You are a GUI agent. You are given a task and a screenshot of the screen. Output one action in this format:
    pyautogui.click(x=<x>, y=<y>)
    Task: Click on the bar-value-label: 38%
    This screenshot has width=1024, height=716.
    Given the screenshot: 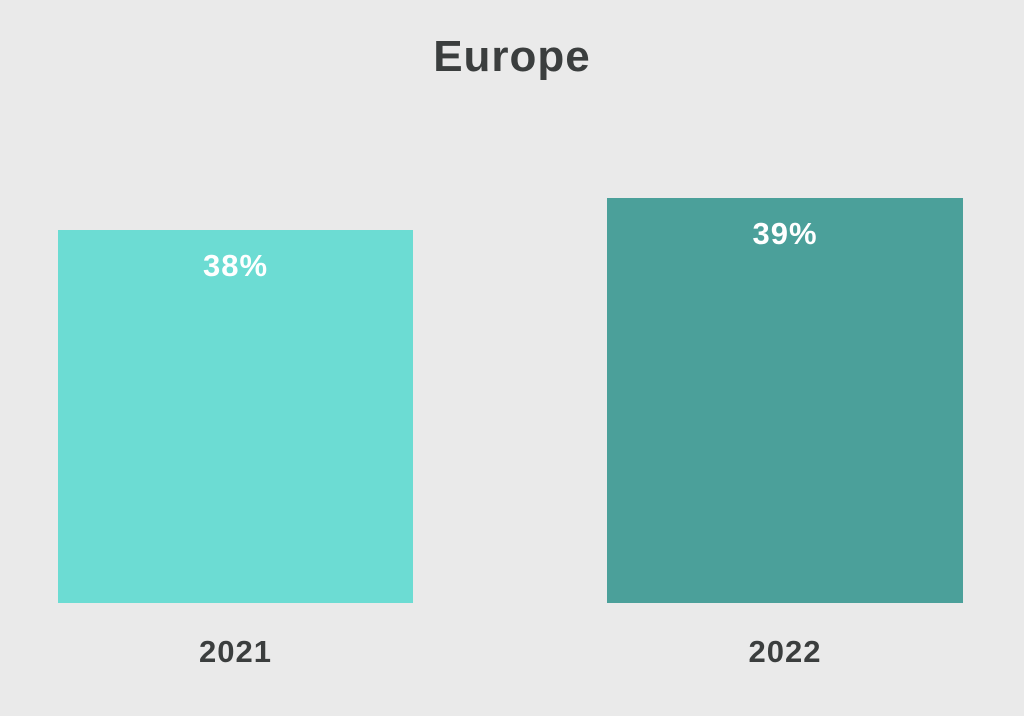 What is the action you would take?
    pyautogui.click(x=235, y=265)
    